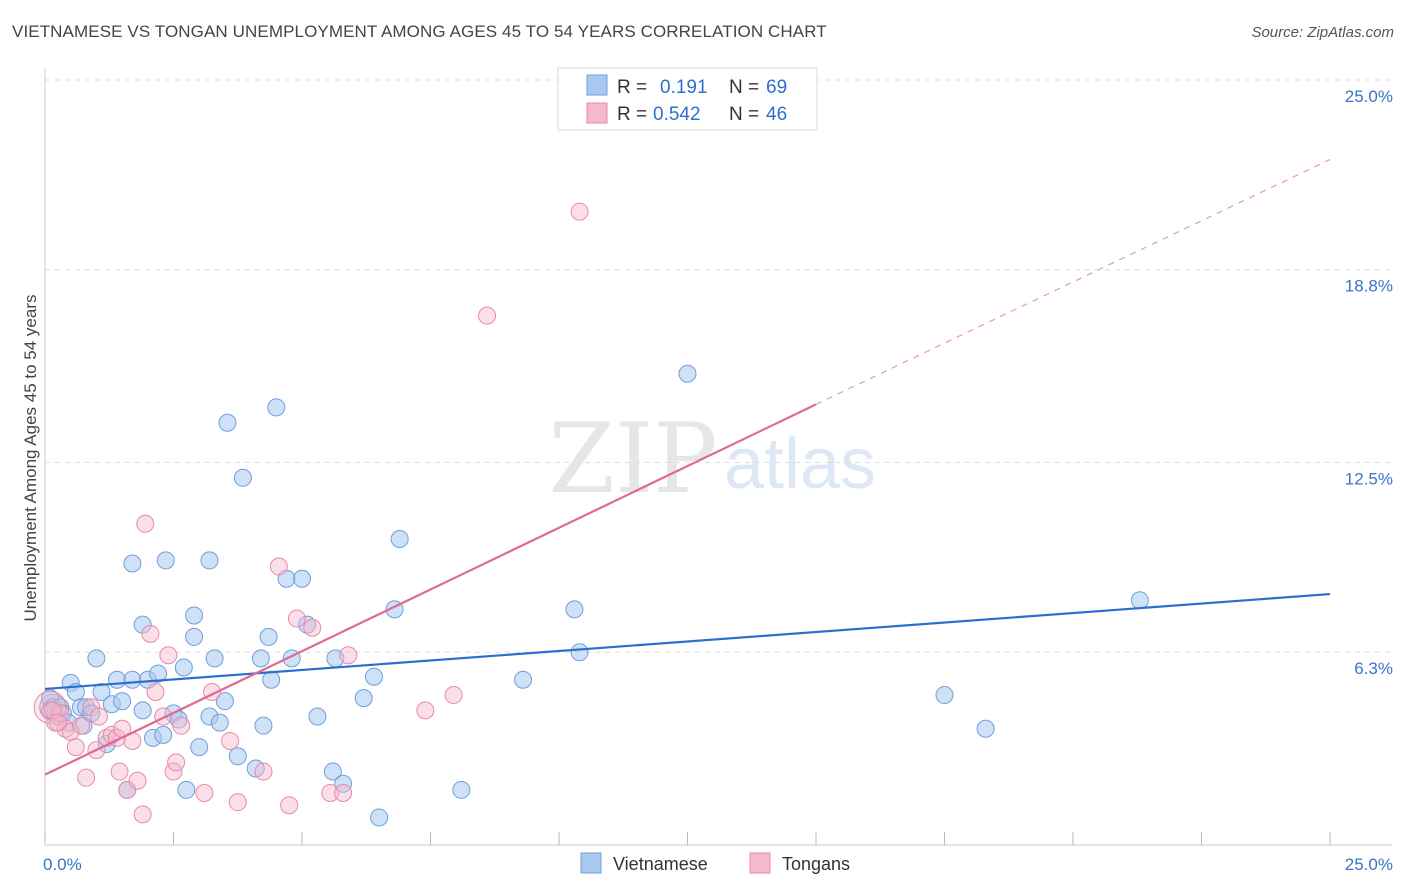 The width and height of the screenshot is (1406, 892). Describe the element at coordinates (760, 863) in the screenshot. I see `bottom-legend-swatch-tongans` at that location.